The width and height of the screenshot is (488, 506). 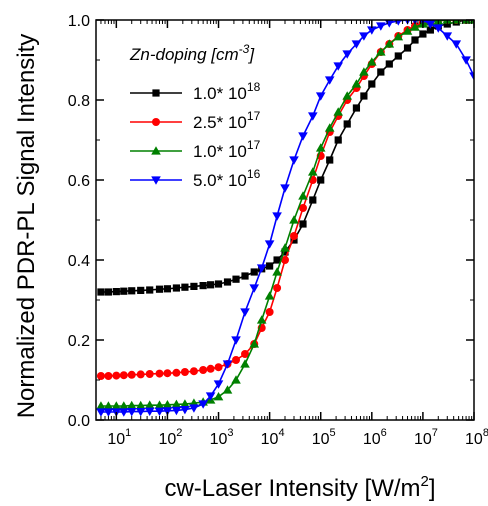 What do you see at coordinates (79, 341) in the screenshot?
I see `y-tick-label: 0.2` at bounding box center [79, 341].